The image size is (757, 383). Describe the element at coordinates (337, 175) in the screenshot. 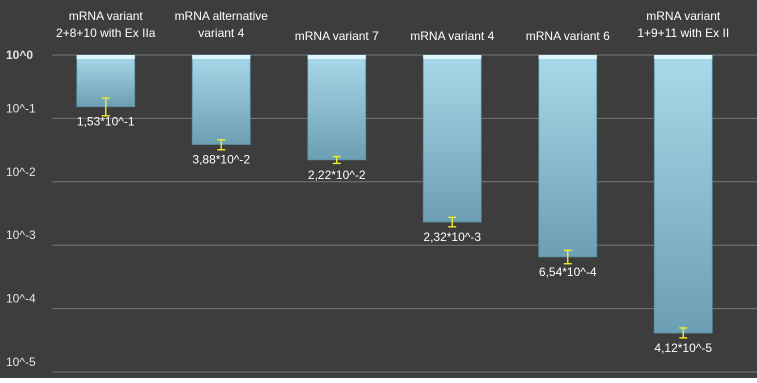

I see `data-label: 2,22*10^-2` at that location.